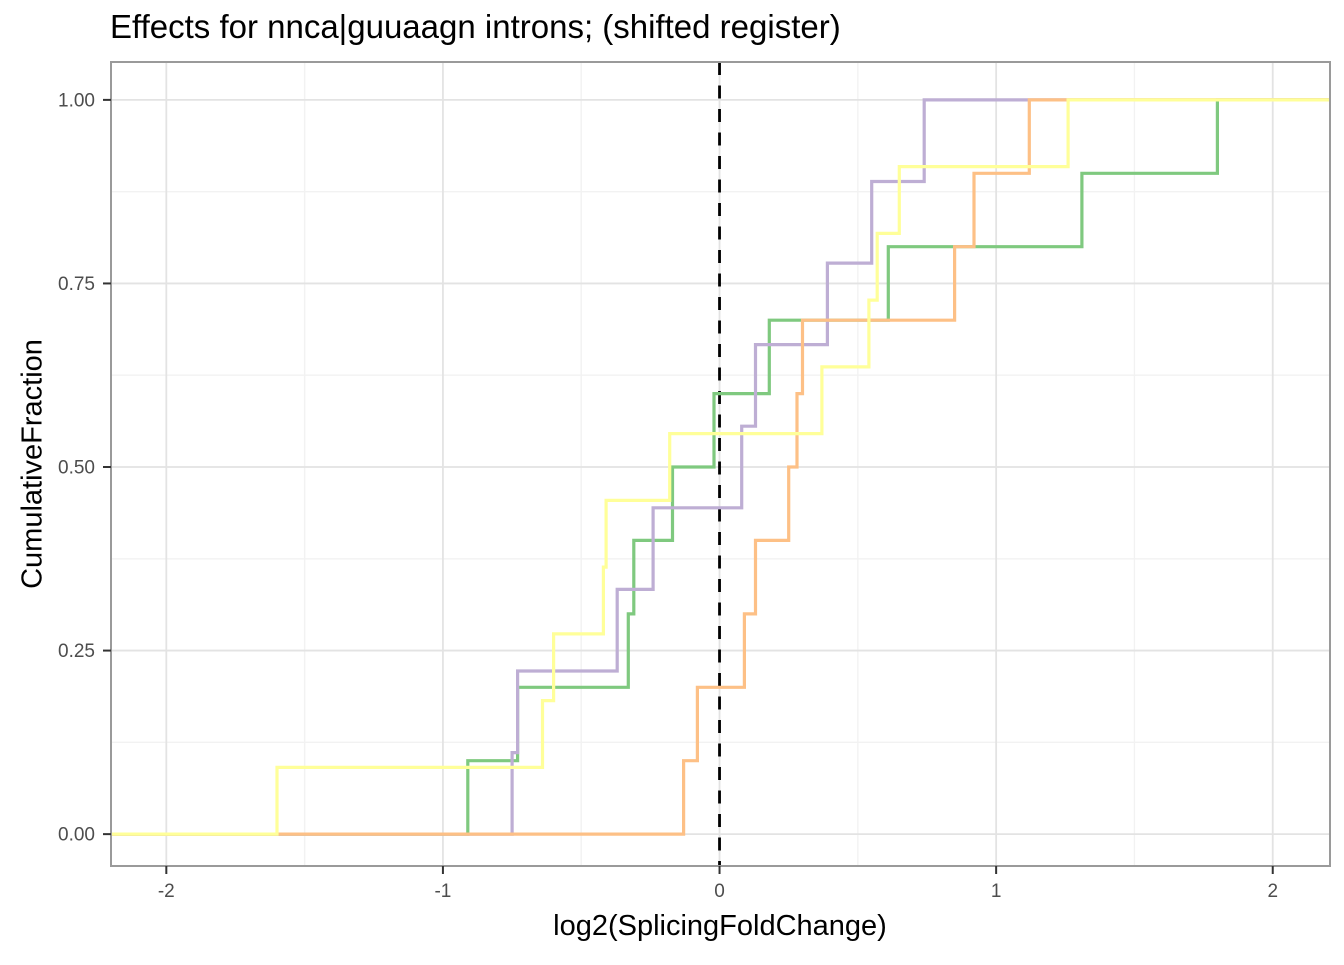  Describe the element at coordinates (720, 926) in the screenshot. I see `x-axis-title: log2(SplicingFoldChange)` at that location.